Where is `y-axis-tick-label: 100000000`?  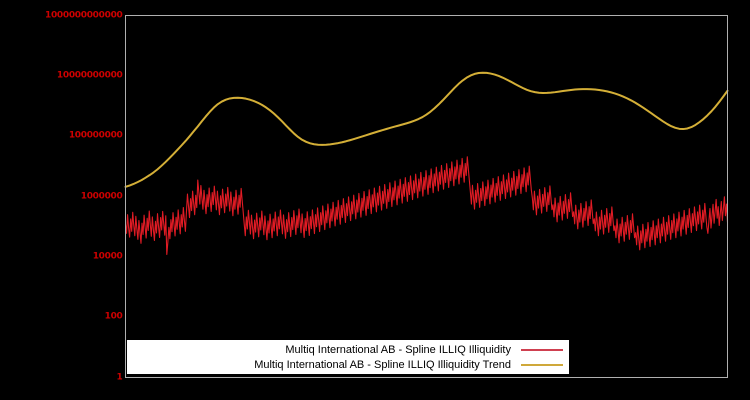 y-axis-tick-label: 100000000 is located at coordinates (95, 135).